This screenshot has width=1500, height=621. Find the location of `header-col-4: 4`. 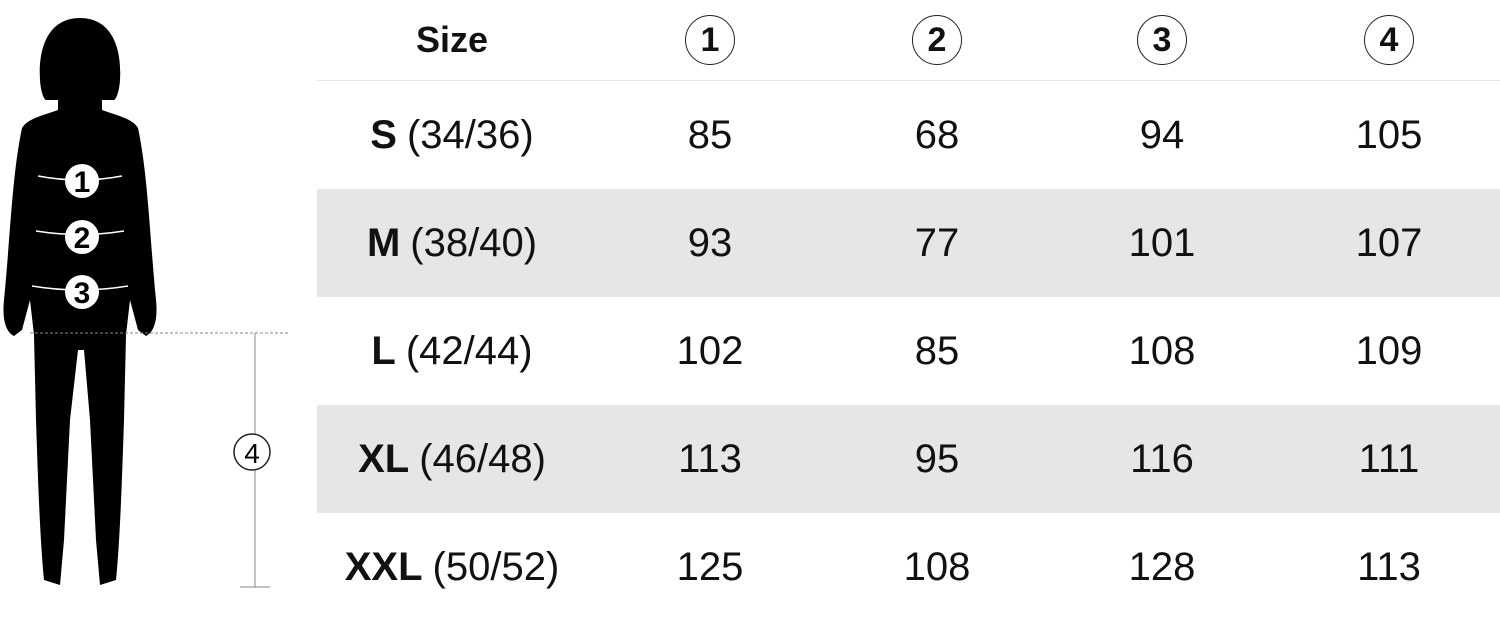

header-col-4: 4 is located at coordinates (1389, 40).